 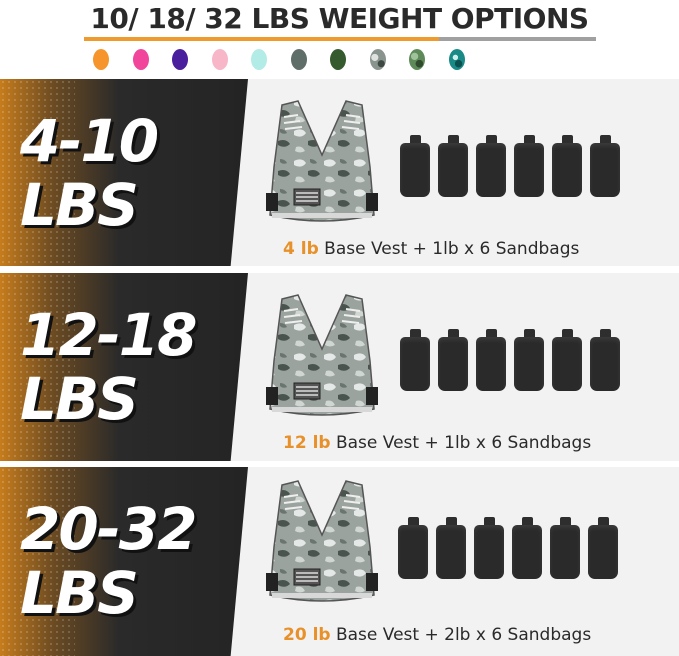 What do you see at coordinates (417, 59) in the screenshot?
I see `color-swatch-camo-green` at bounding box center [417, 59].